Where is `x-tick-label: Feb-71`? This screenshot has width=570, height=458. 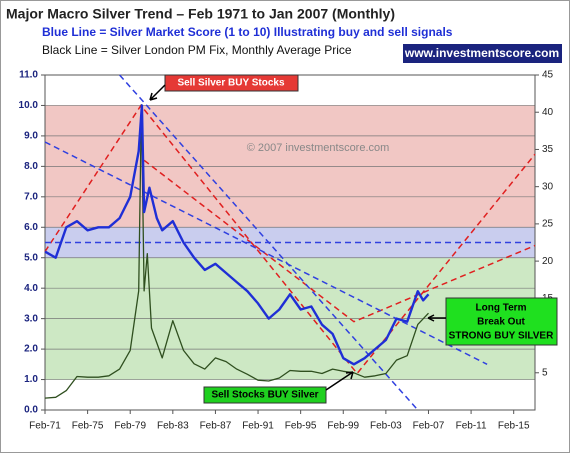
x-tick-label: Feb-71 is located at coordinates (45, 426).